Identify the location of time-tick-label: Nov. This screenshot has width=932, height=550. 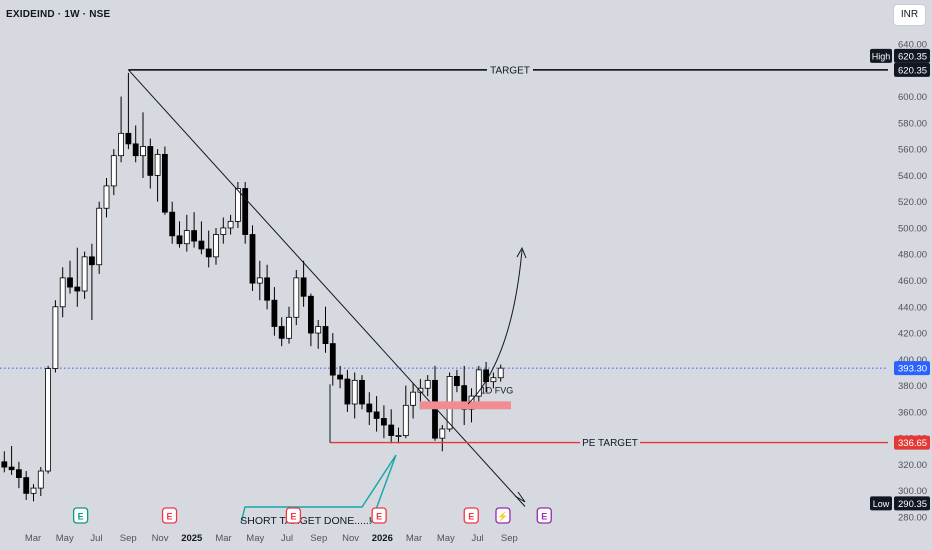
(350, 538).